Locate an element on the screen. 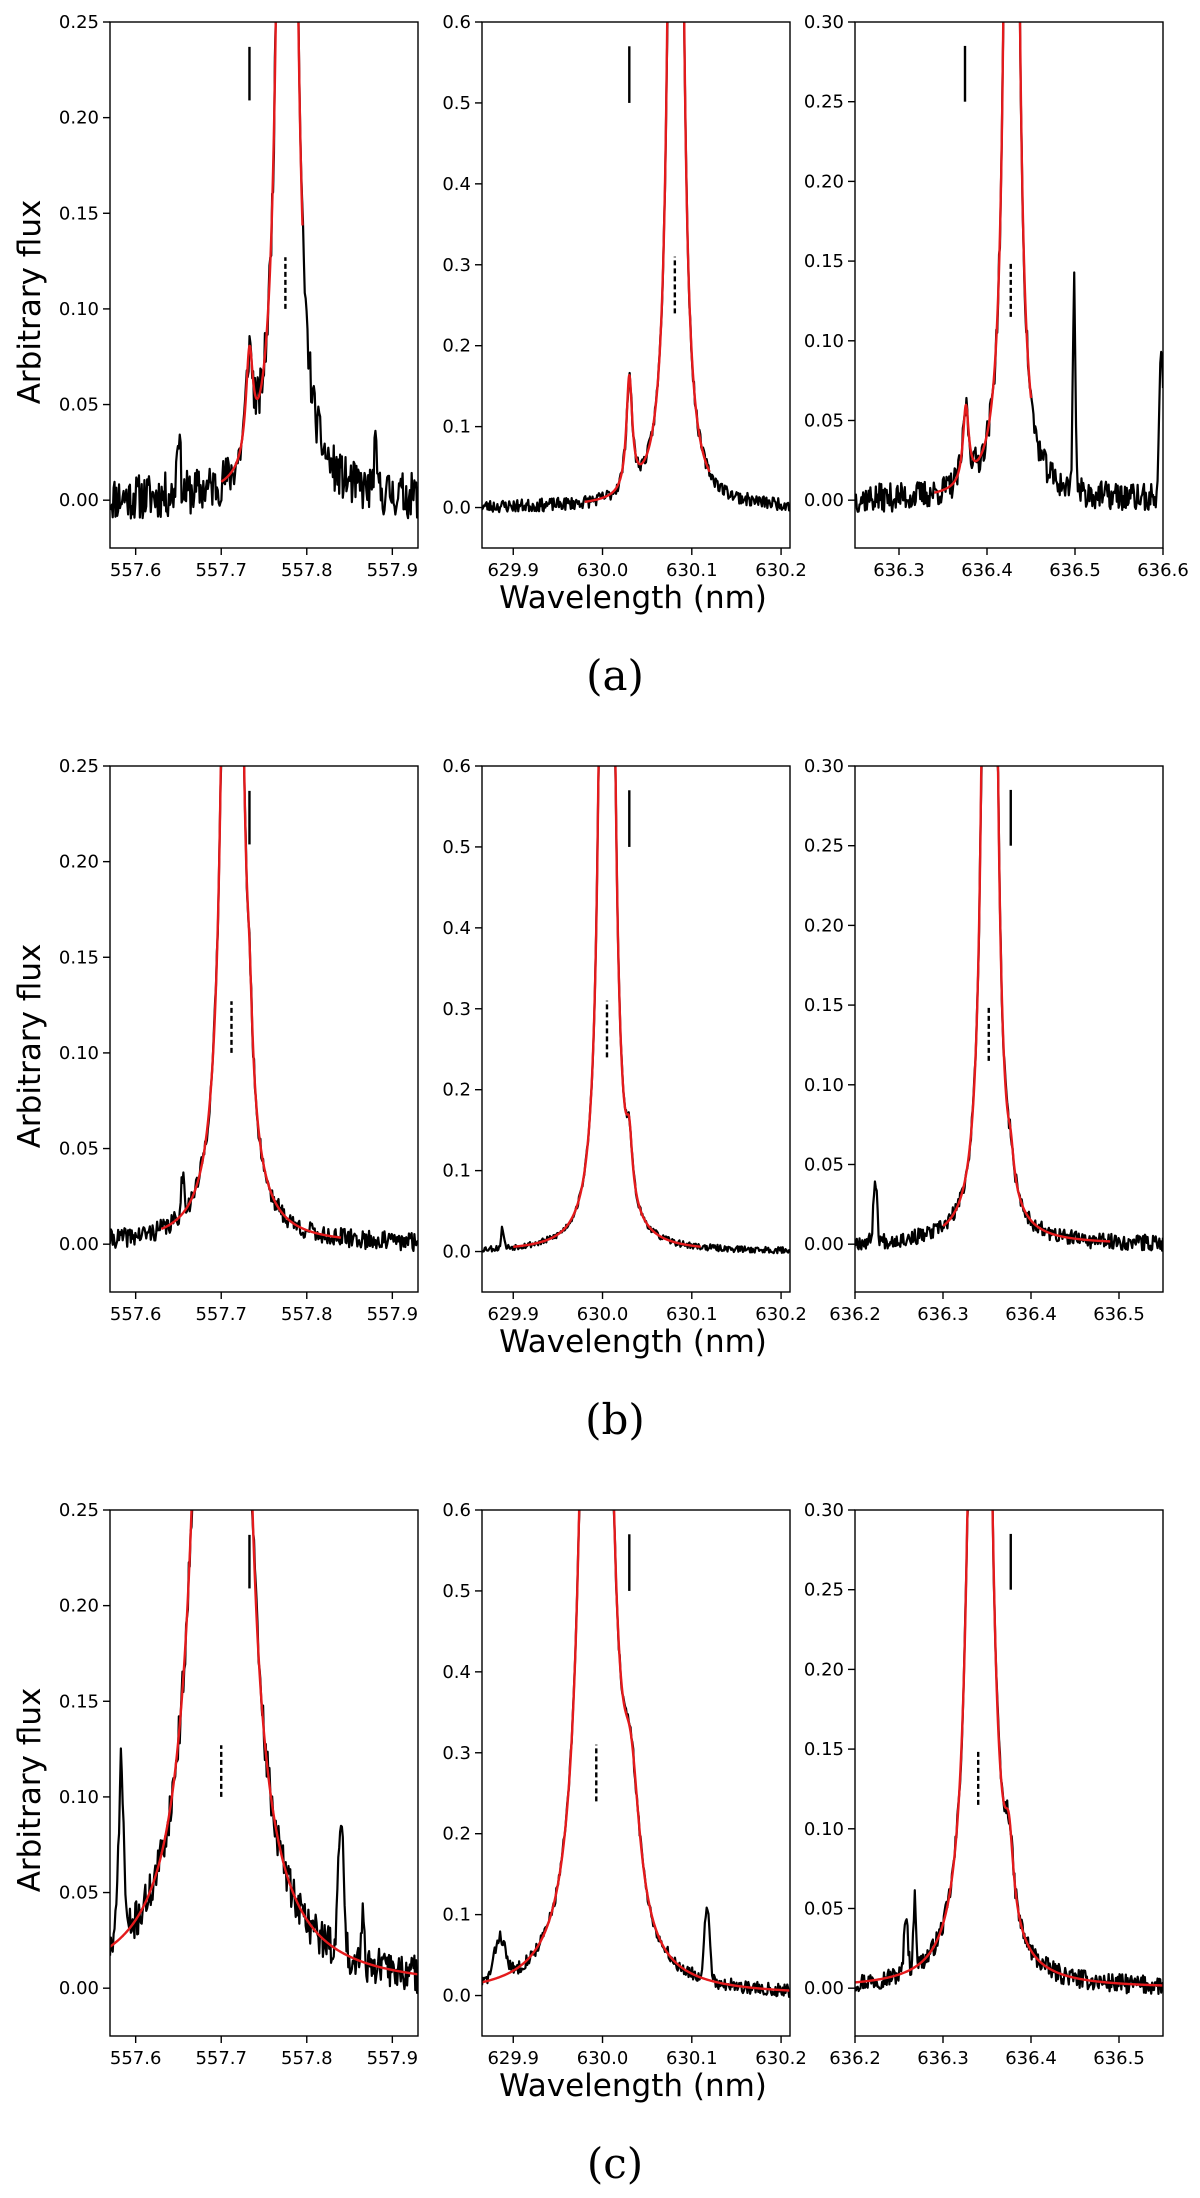  panel-b3-model-fit is located at coordinates (1027, 1004).